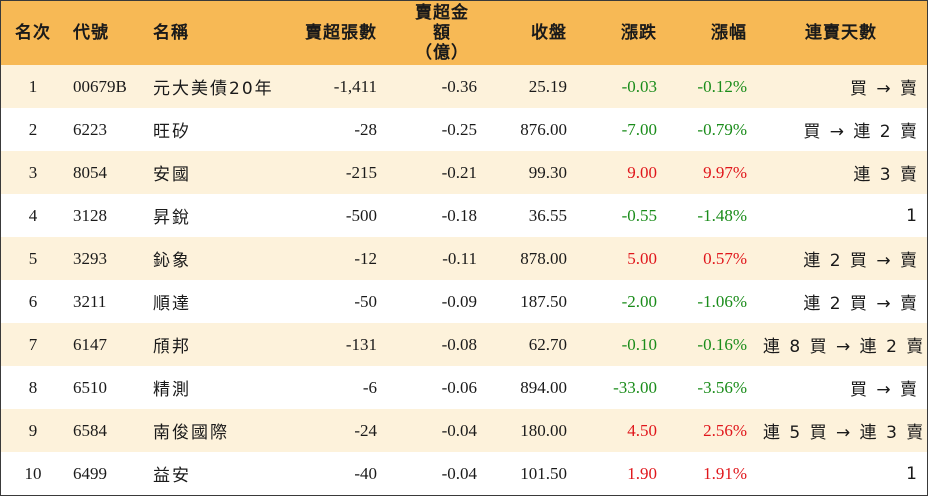  What do you see at coordinates (543, 430) in the screenshot?
I see `cell-close: 180.00` at bounding box center [543, 430].